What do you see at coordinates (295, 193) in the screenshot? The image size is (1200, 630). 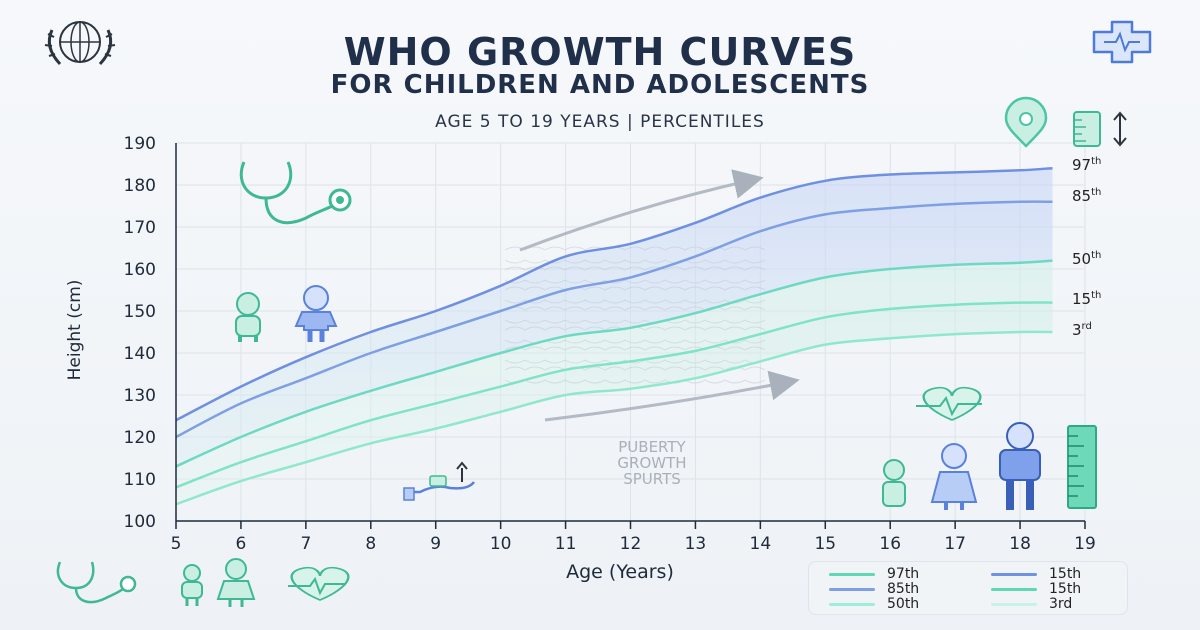 I see `stethoscope-icon` at bounding box center [295, 193].